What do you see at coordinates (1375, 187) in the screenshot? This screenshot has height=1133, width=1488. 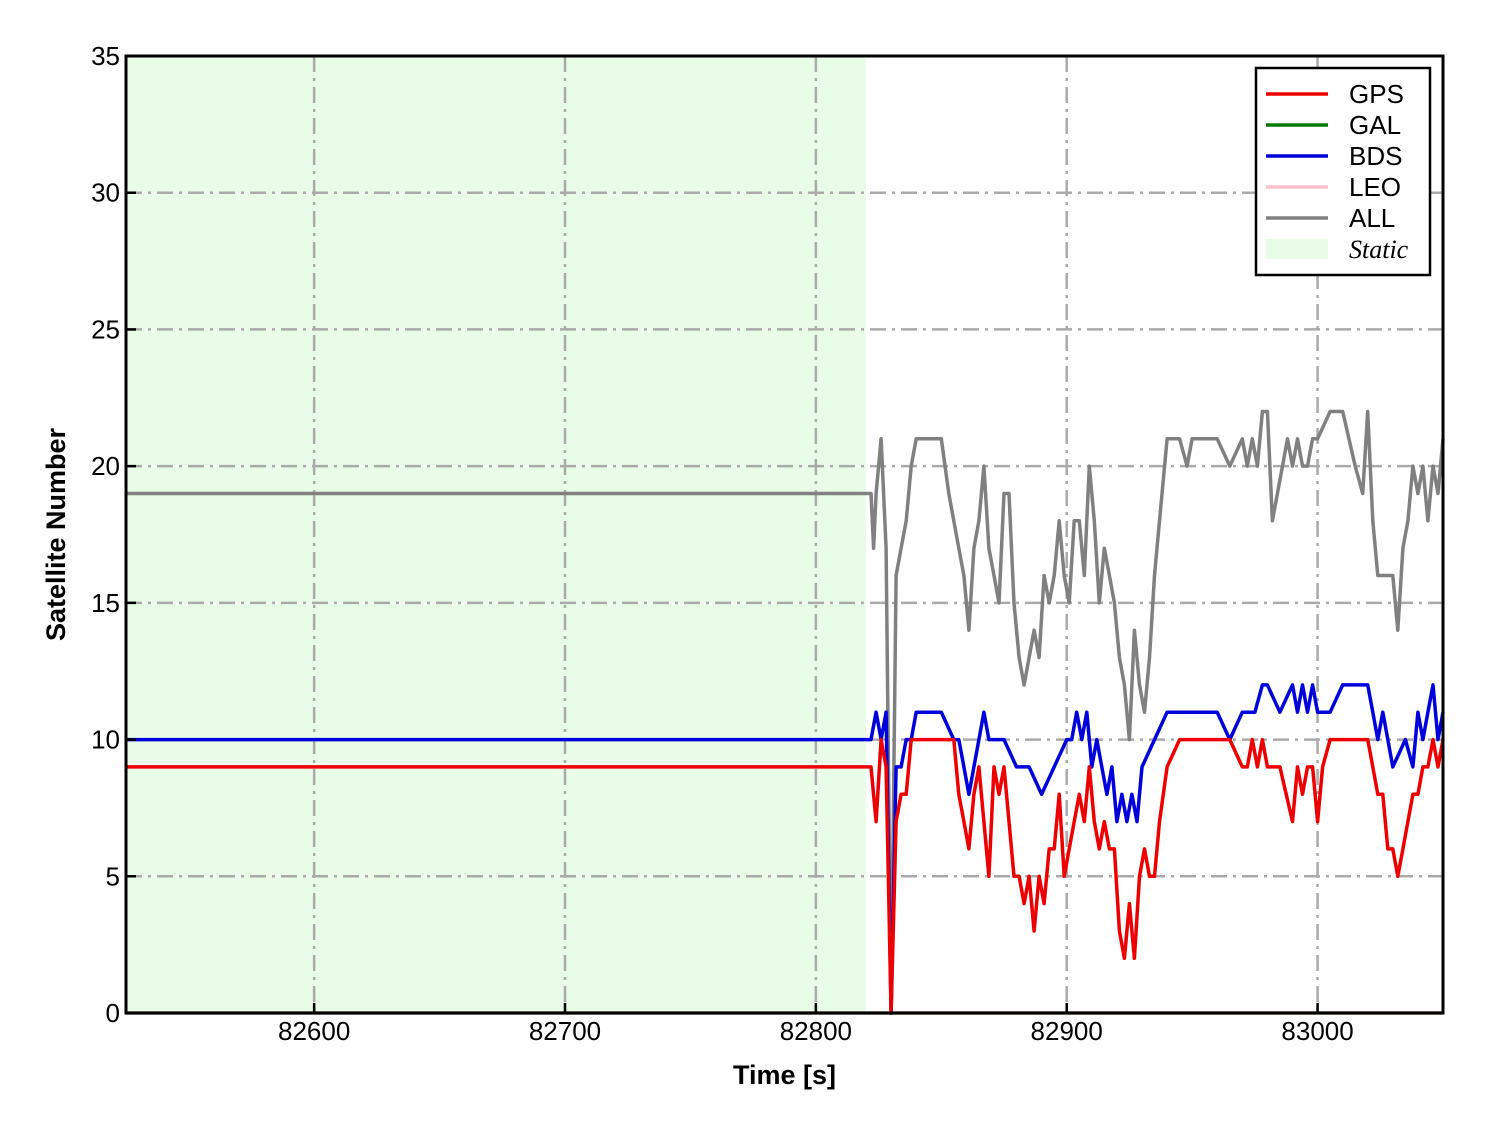 I see `legend-label-leo: LEO` at bounding box center [1375, 187].